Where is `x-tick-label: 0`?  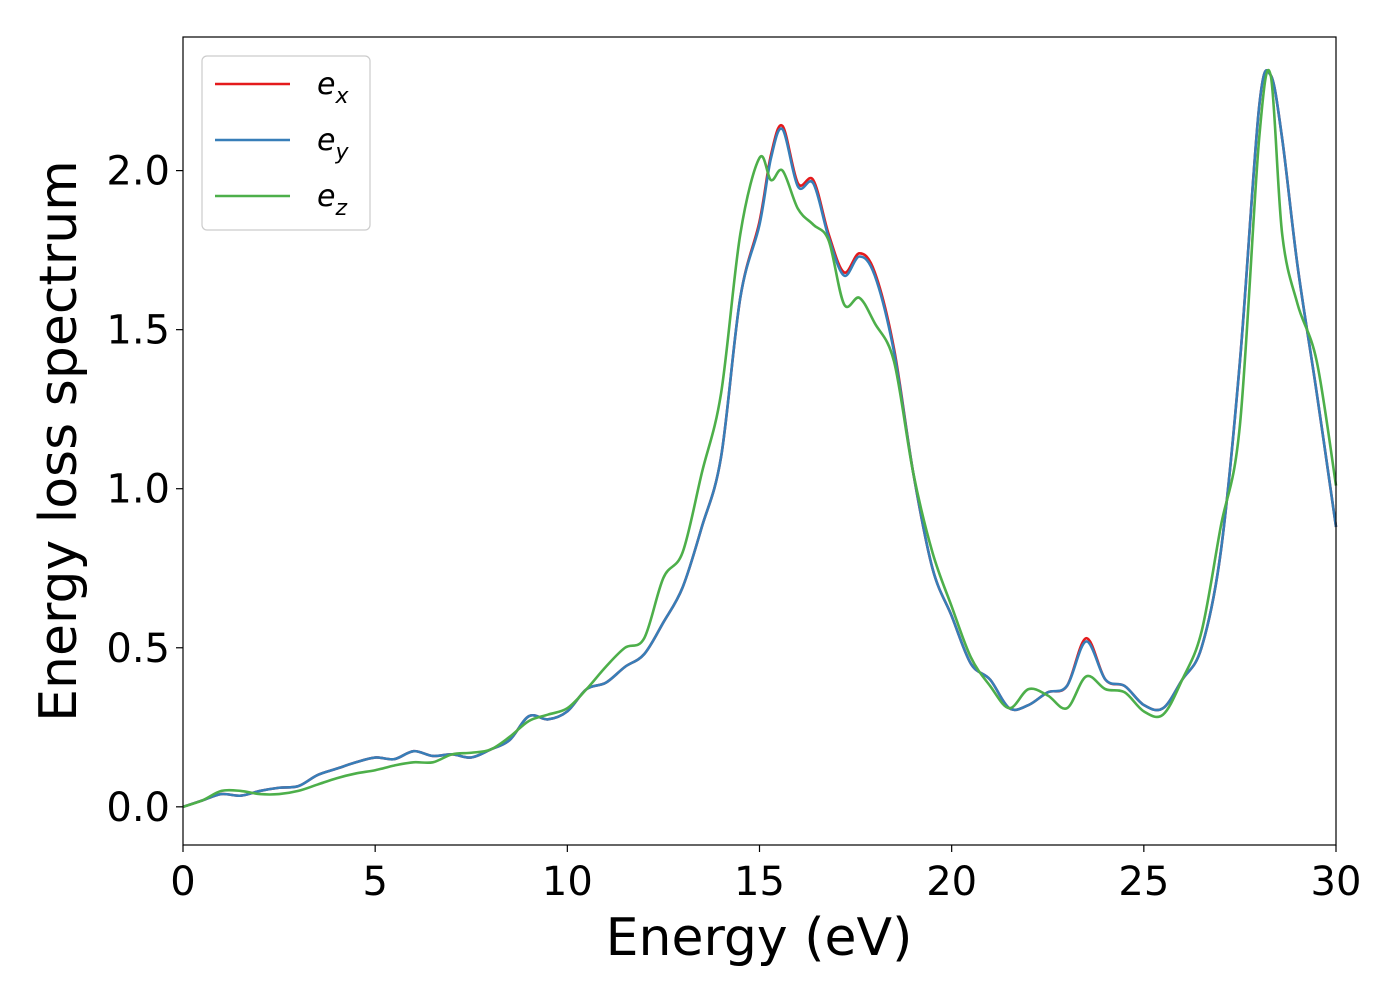 x-tick-label: 0 is located at coordinates (182, 882).